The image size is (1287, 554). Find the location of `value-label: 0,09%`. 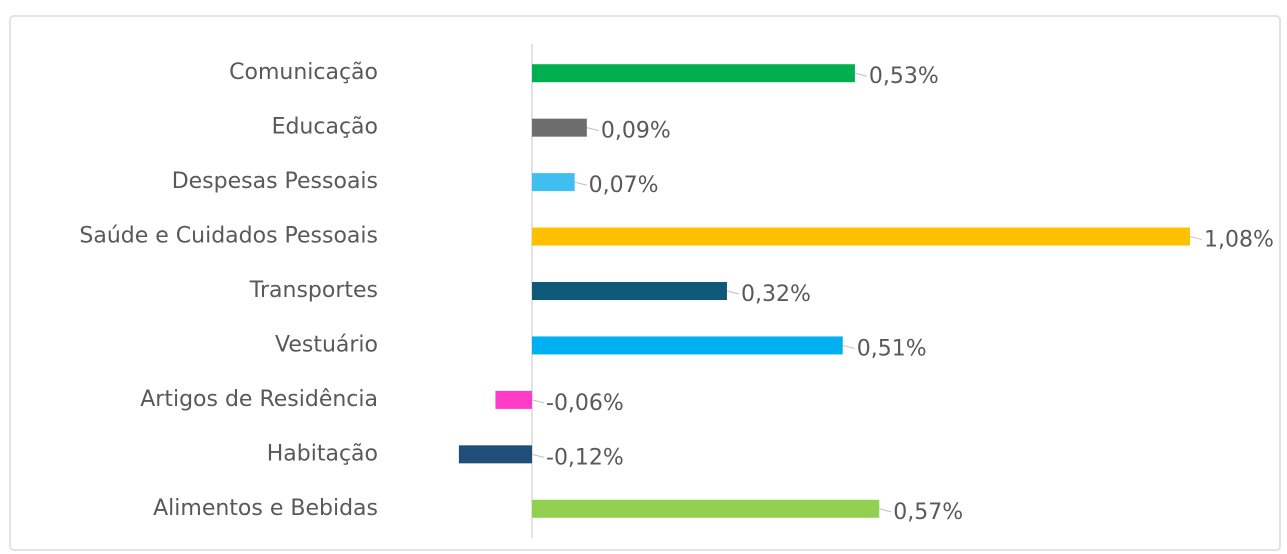

value-label: 0,09% is located at coordinates (636, 131).